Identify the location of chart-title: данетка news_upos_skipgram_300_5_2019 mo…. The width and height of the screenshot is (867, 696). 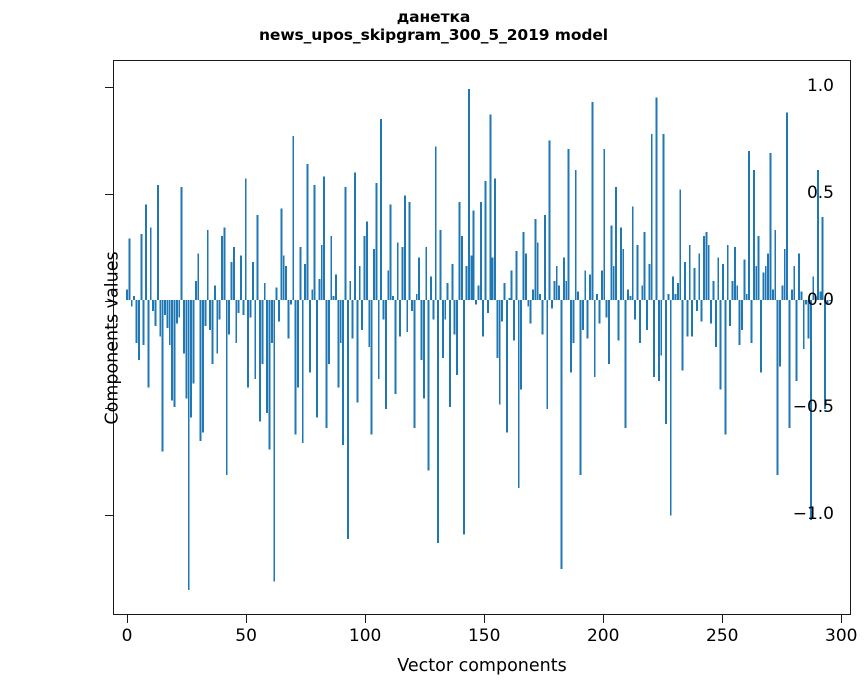
(433, 26).